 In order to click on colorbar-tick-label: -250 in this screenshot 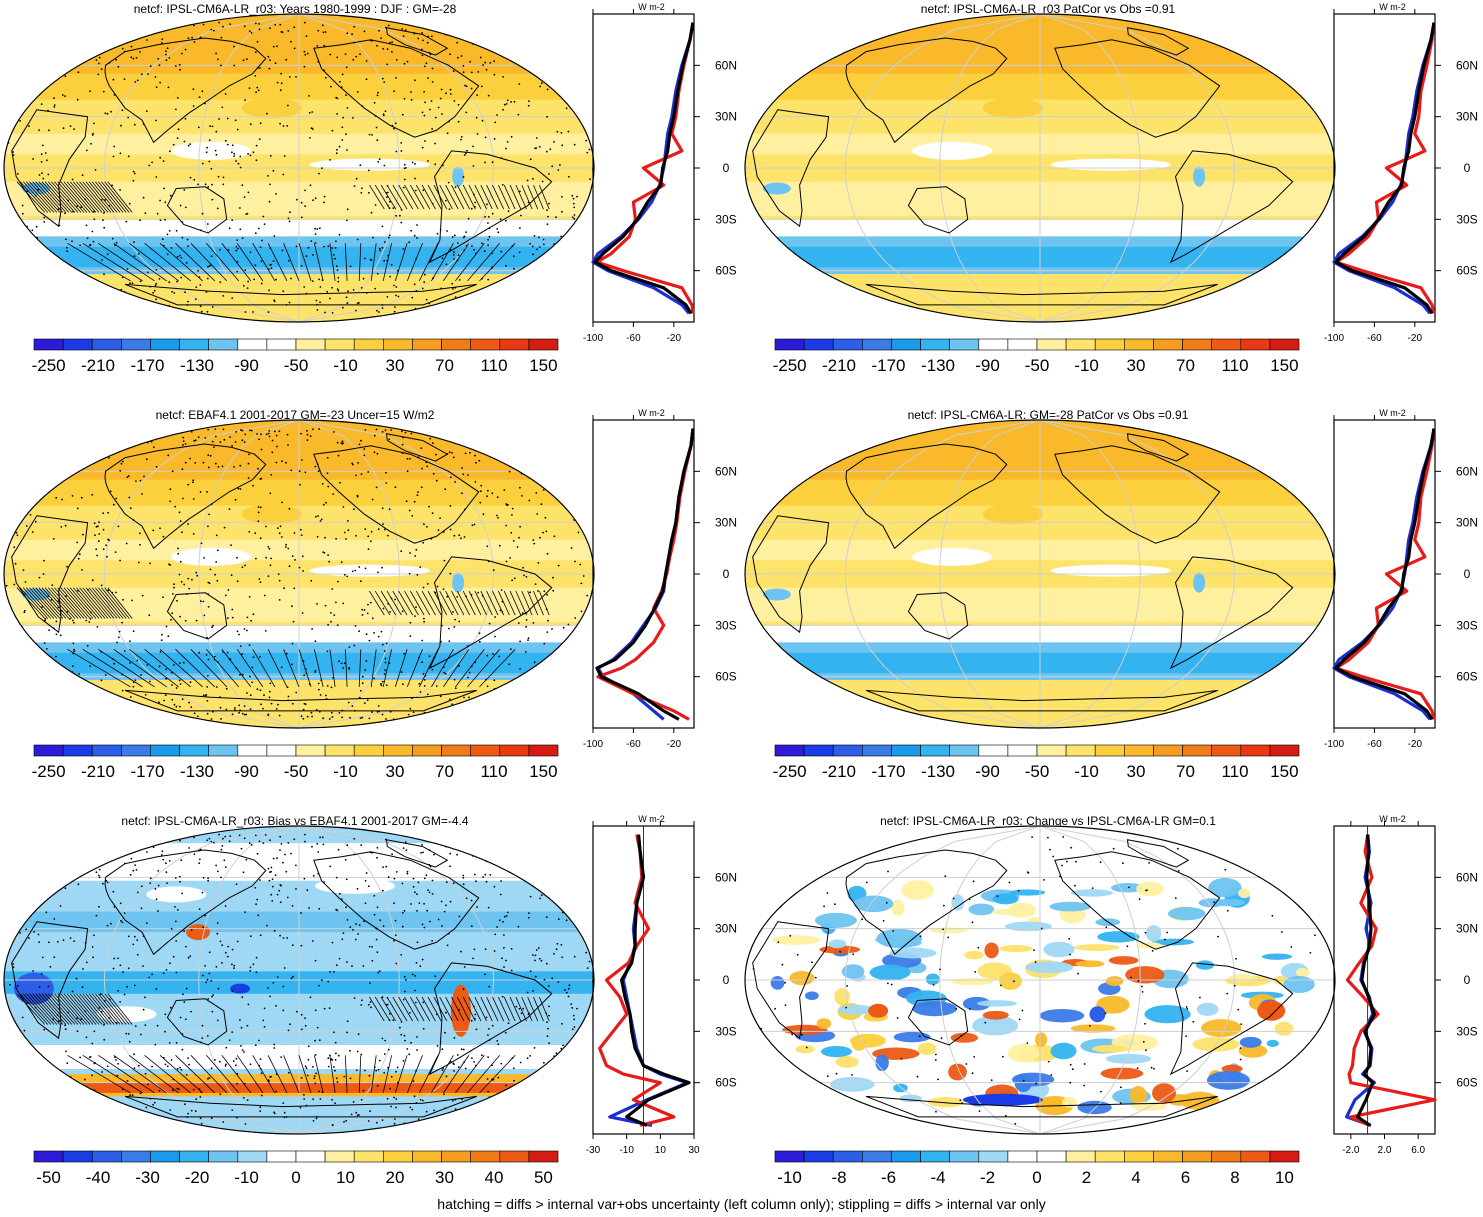, I will do `click(49, 365)`.